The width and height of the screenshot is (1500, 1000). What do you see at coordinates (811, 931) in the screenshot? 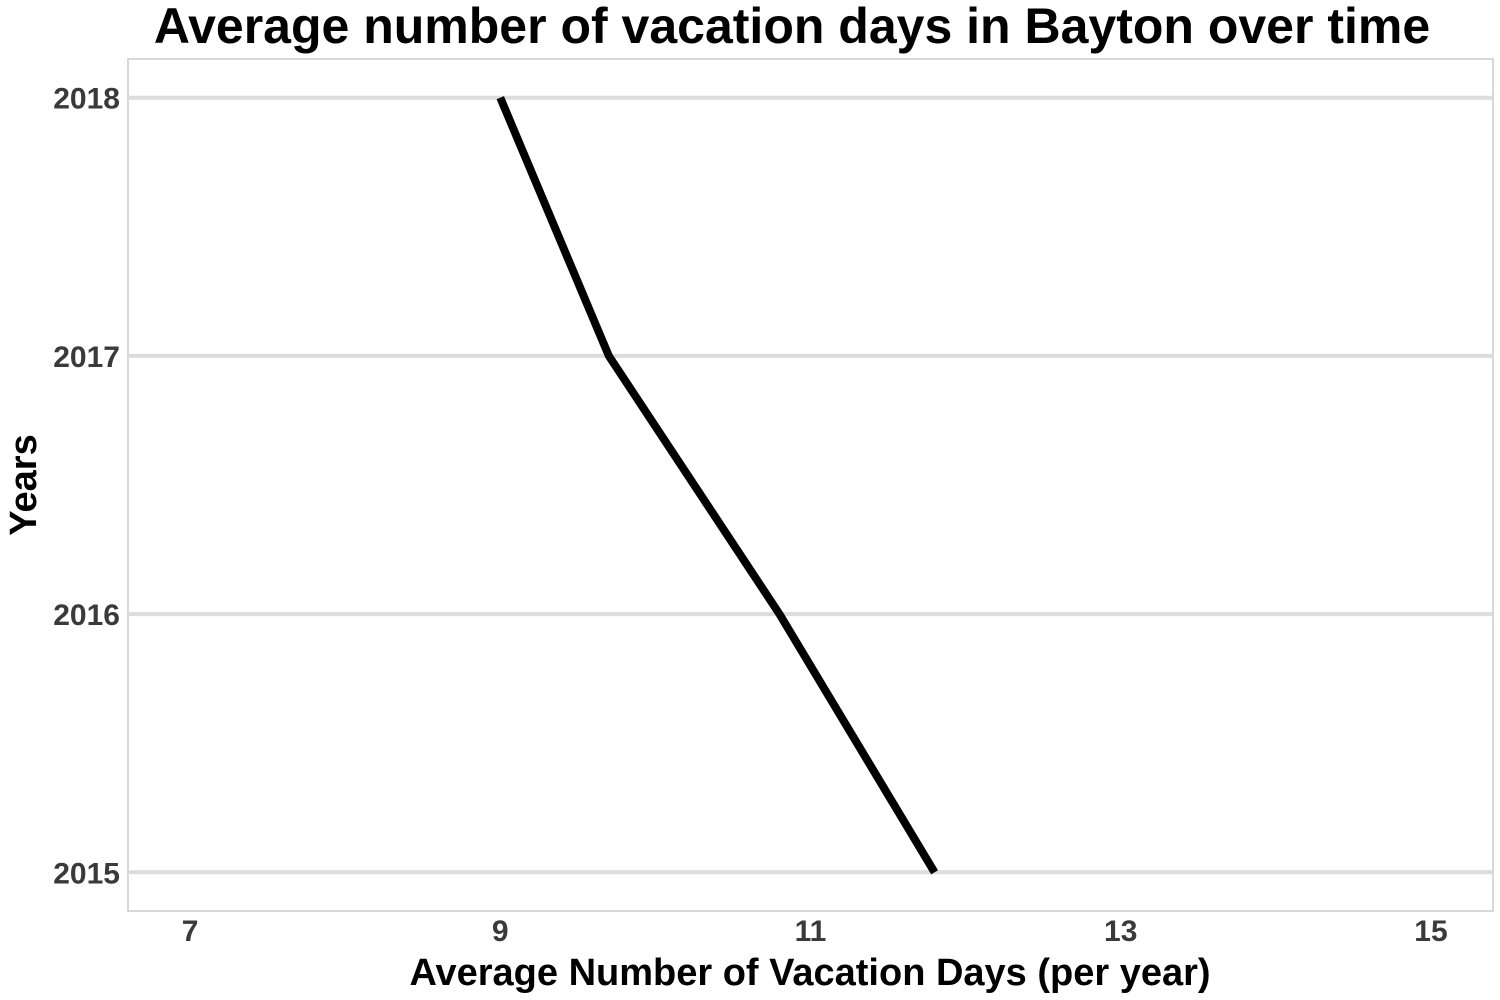
I see `x-tick-label: 11` at bounding box center [811, 931].